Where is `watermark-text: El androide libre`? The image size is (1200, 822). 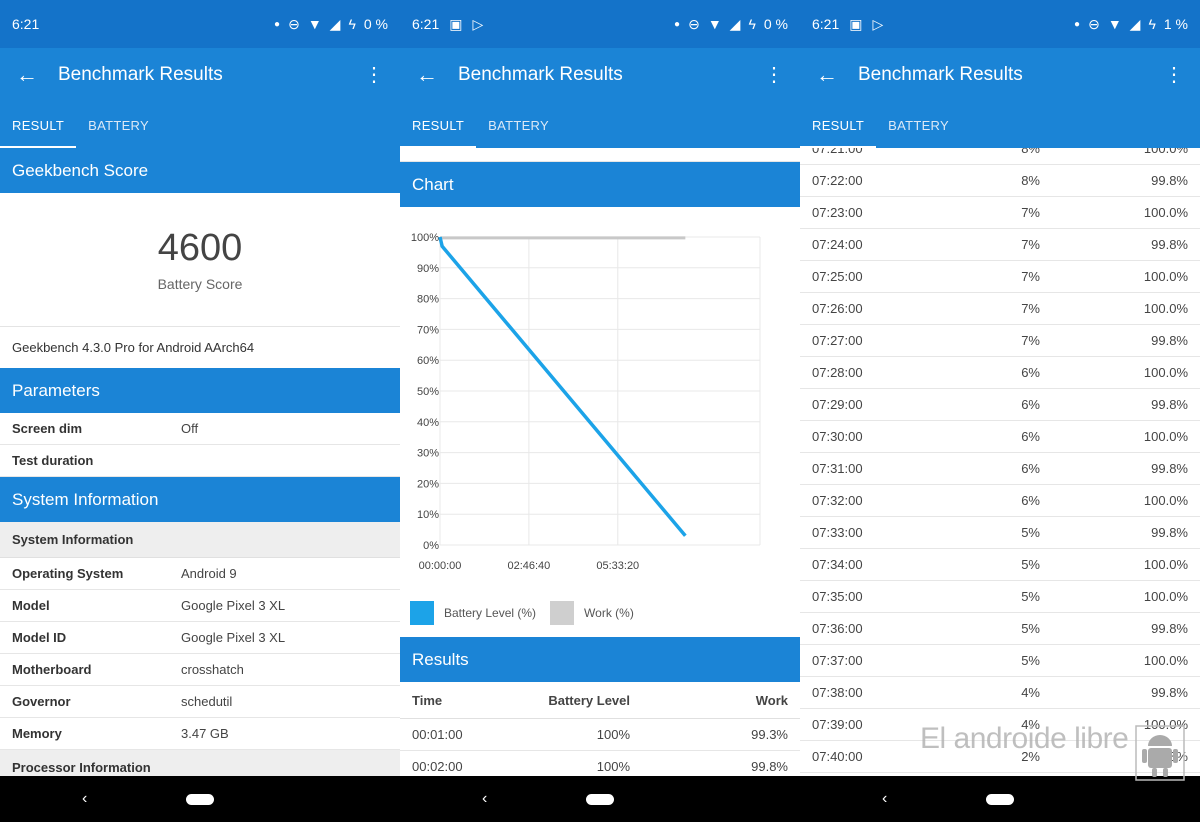
watermark-text: El androide libre is located at coordinates (1024, 738).